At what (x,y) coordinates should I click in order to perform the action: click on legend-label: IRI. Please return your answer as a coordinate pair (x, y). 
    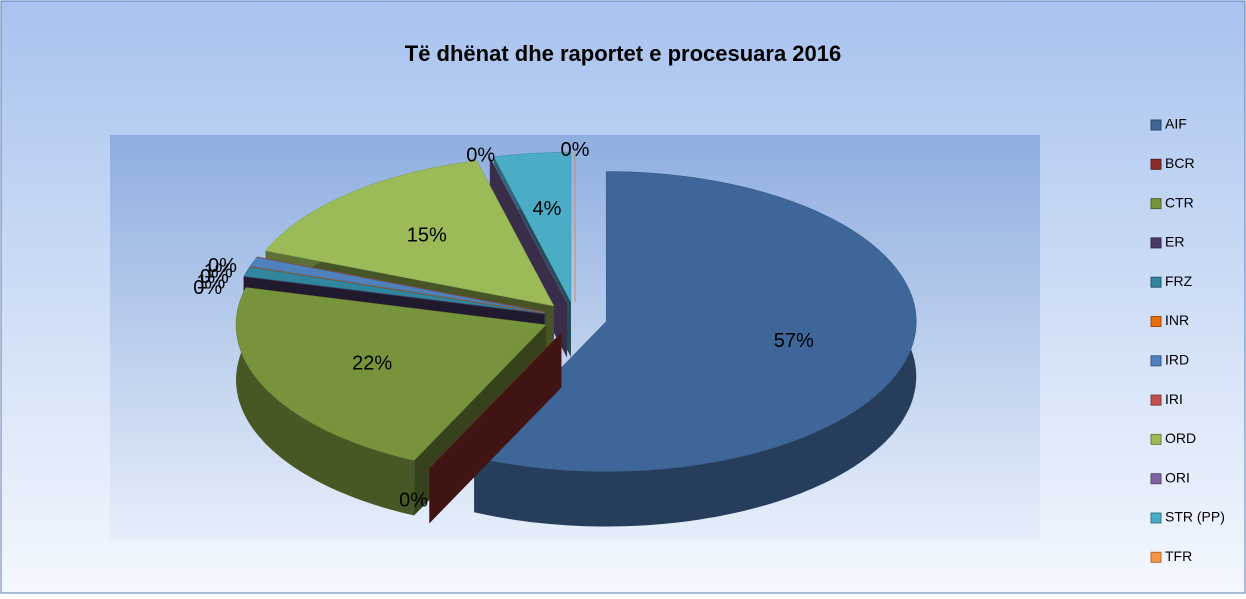
    Looking at the image, I should click on (1174, 399).